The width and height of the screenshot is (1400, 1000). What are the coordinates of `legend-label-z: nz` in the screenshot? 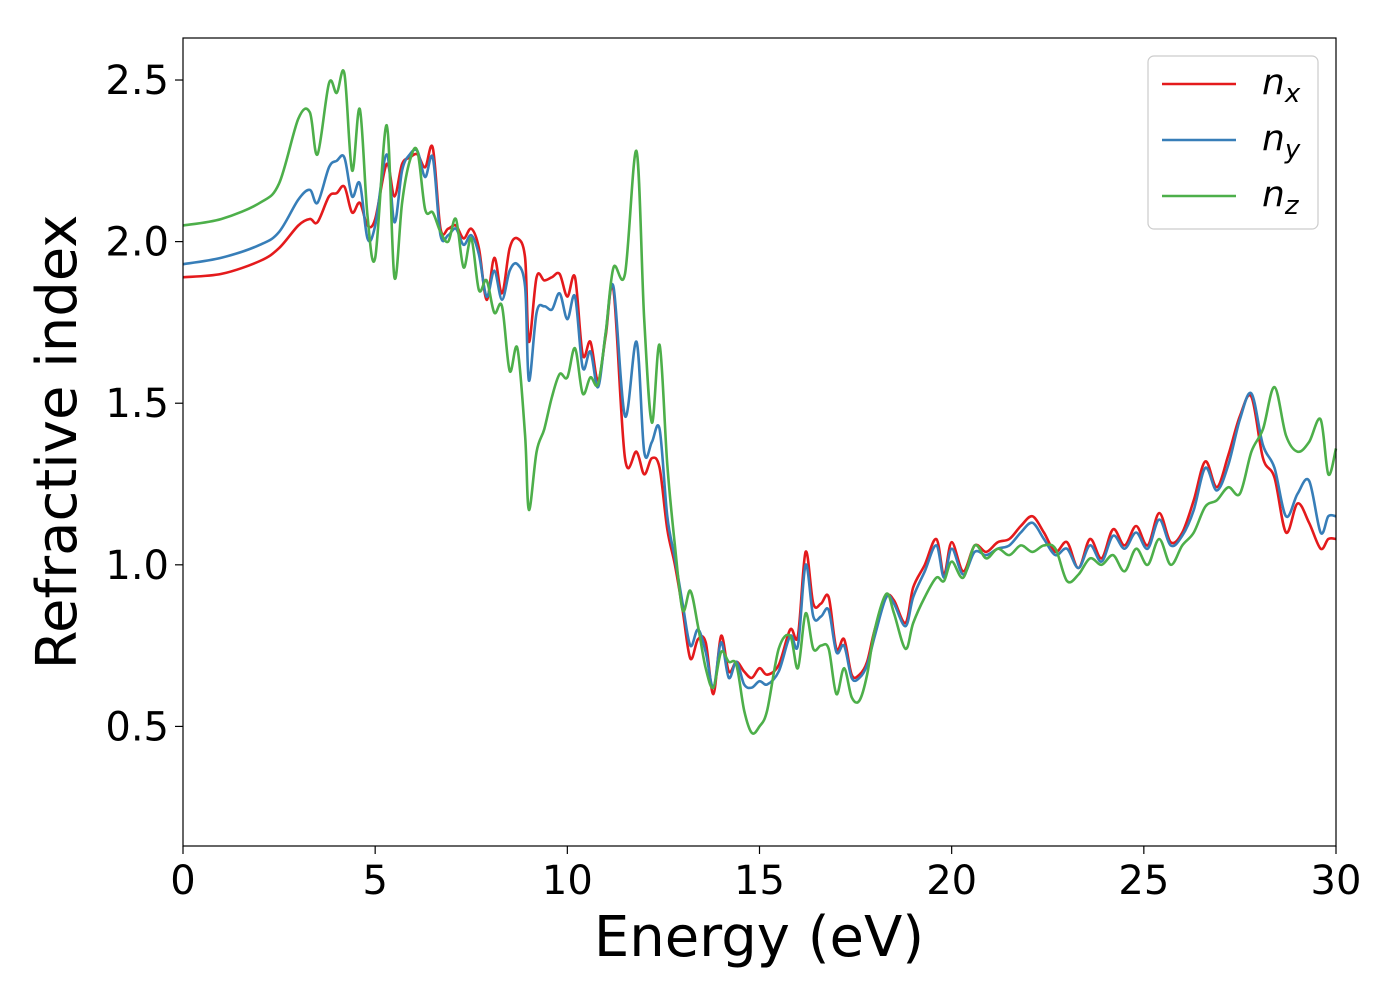 It's located at (1281, 197).